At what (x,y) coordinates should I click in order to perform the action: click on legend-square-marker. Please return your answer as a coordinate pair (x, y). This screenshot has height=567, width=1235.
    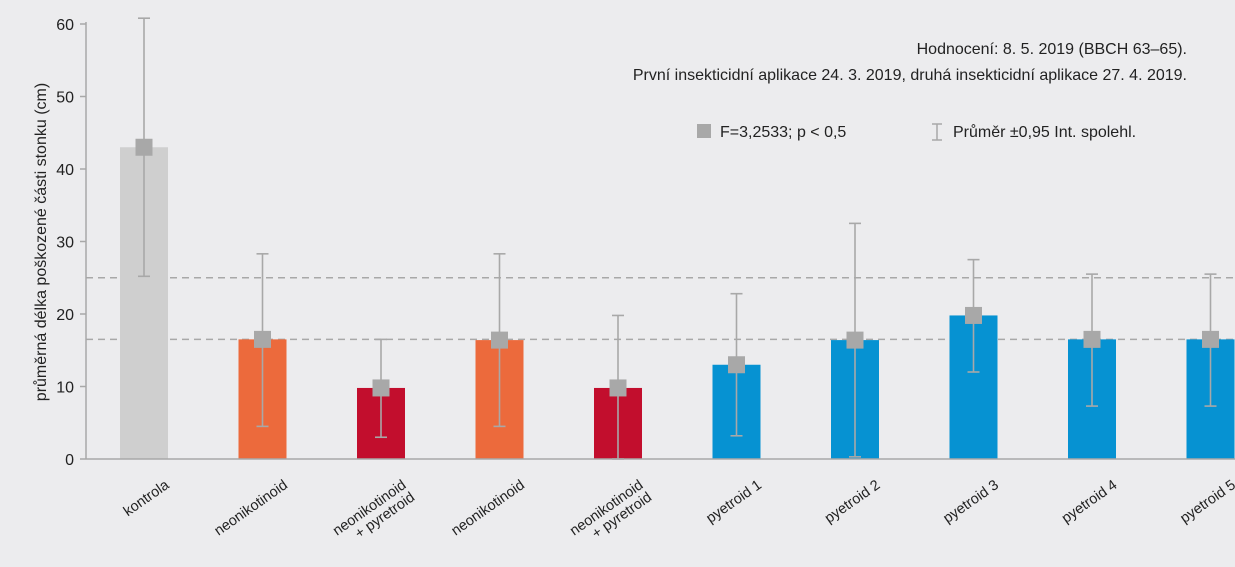
    Looking at the image, I should click on (704, 131).